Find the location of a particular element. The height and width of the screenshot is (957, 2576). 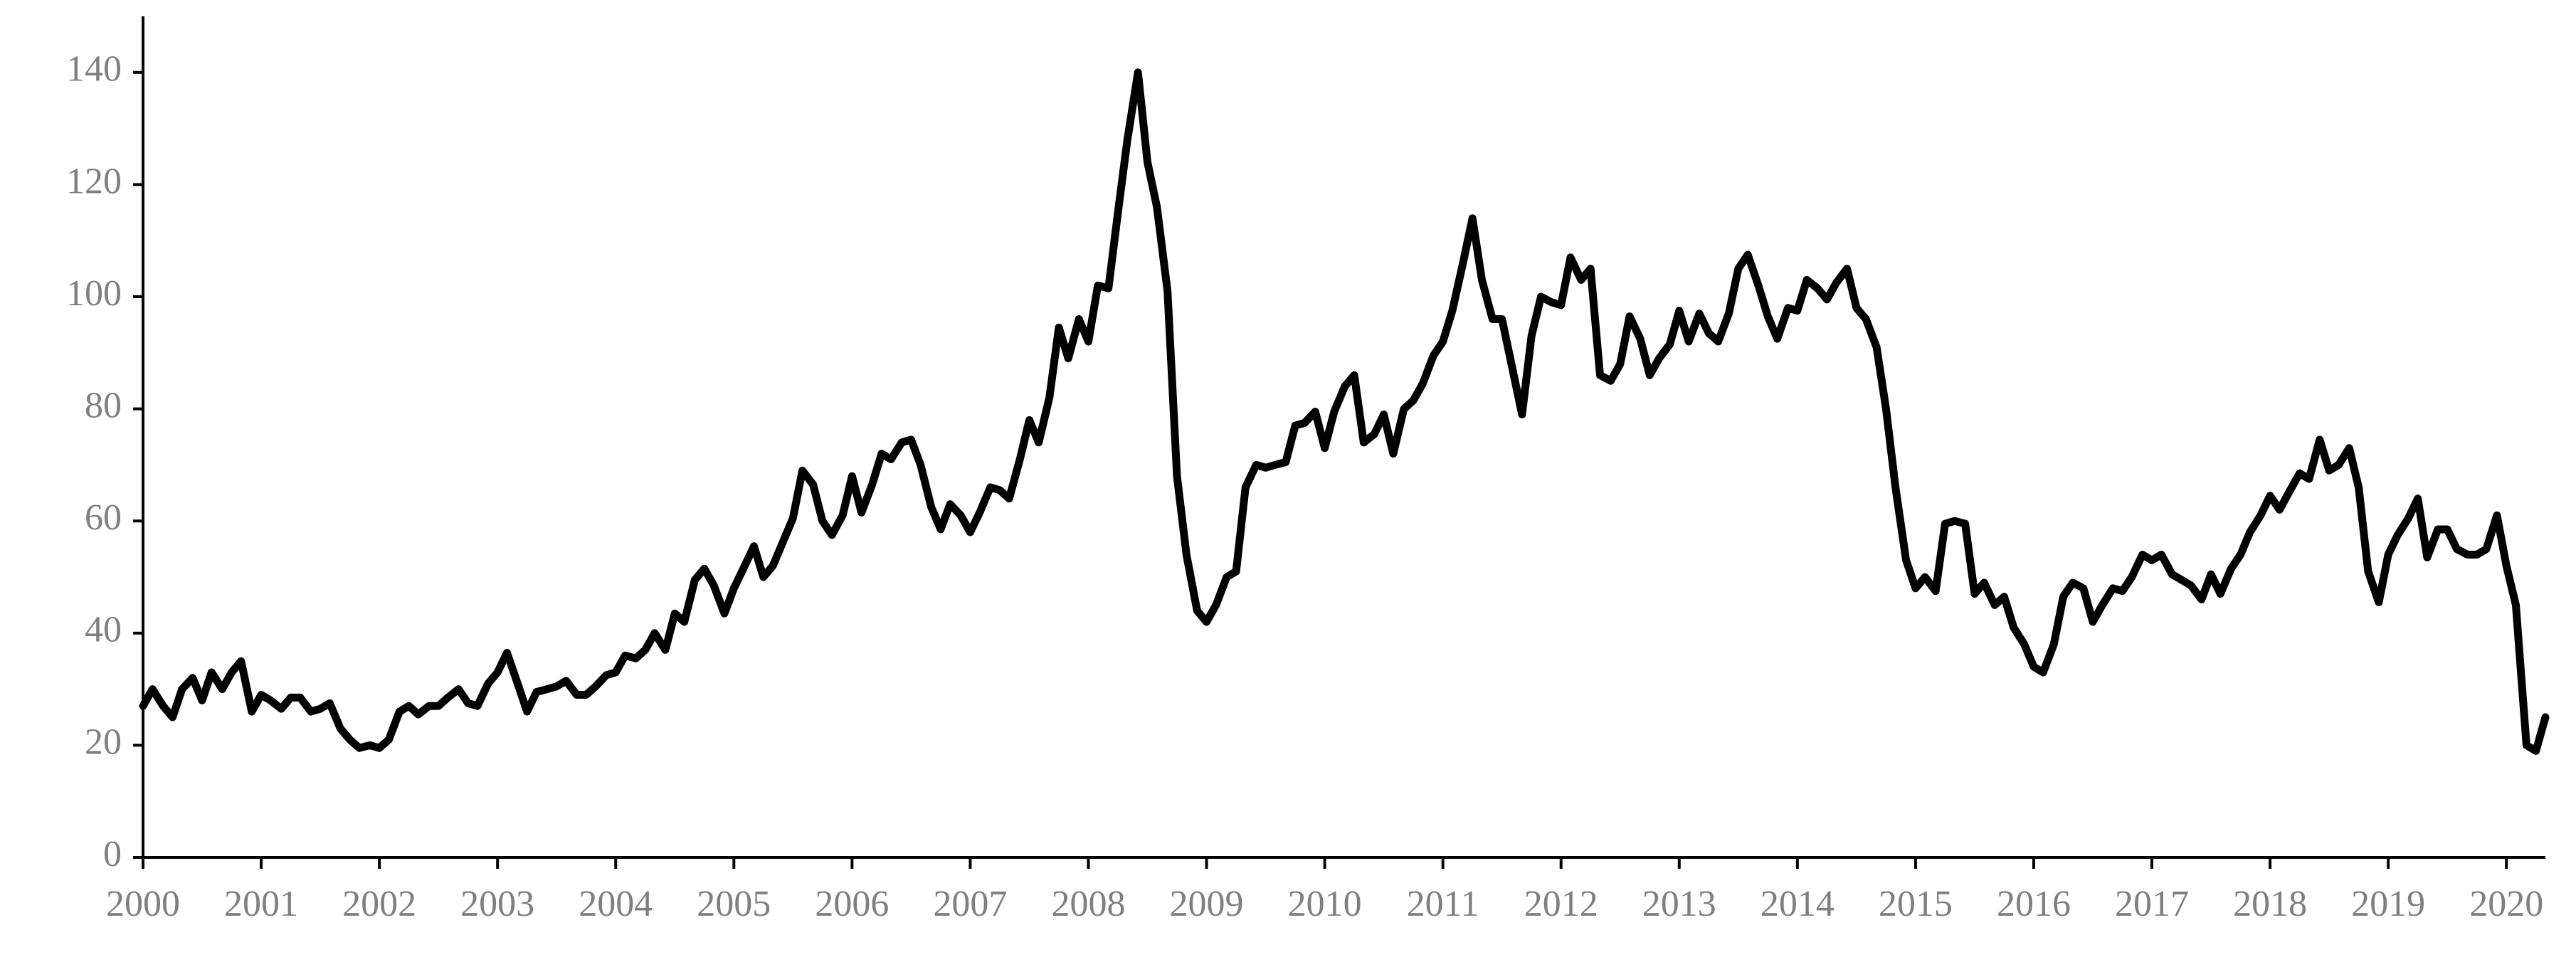

x-tick-label: 2009 is located at coordinates (1207, 904).